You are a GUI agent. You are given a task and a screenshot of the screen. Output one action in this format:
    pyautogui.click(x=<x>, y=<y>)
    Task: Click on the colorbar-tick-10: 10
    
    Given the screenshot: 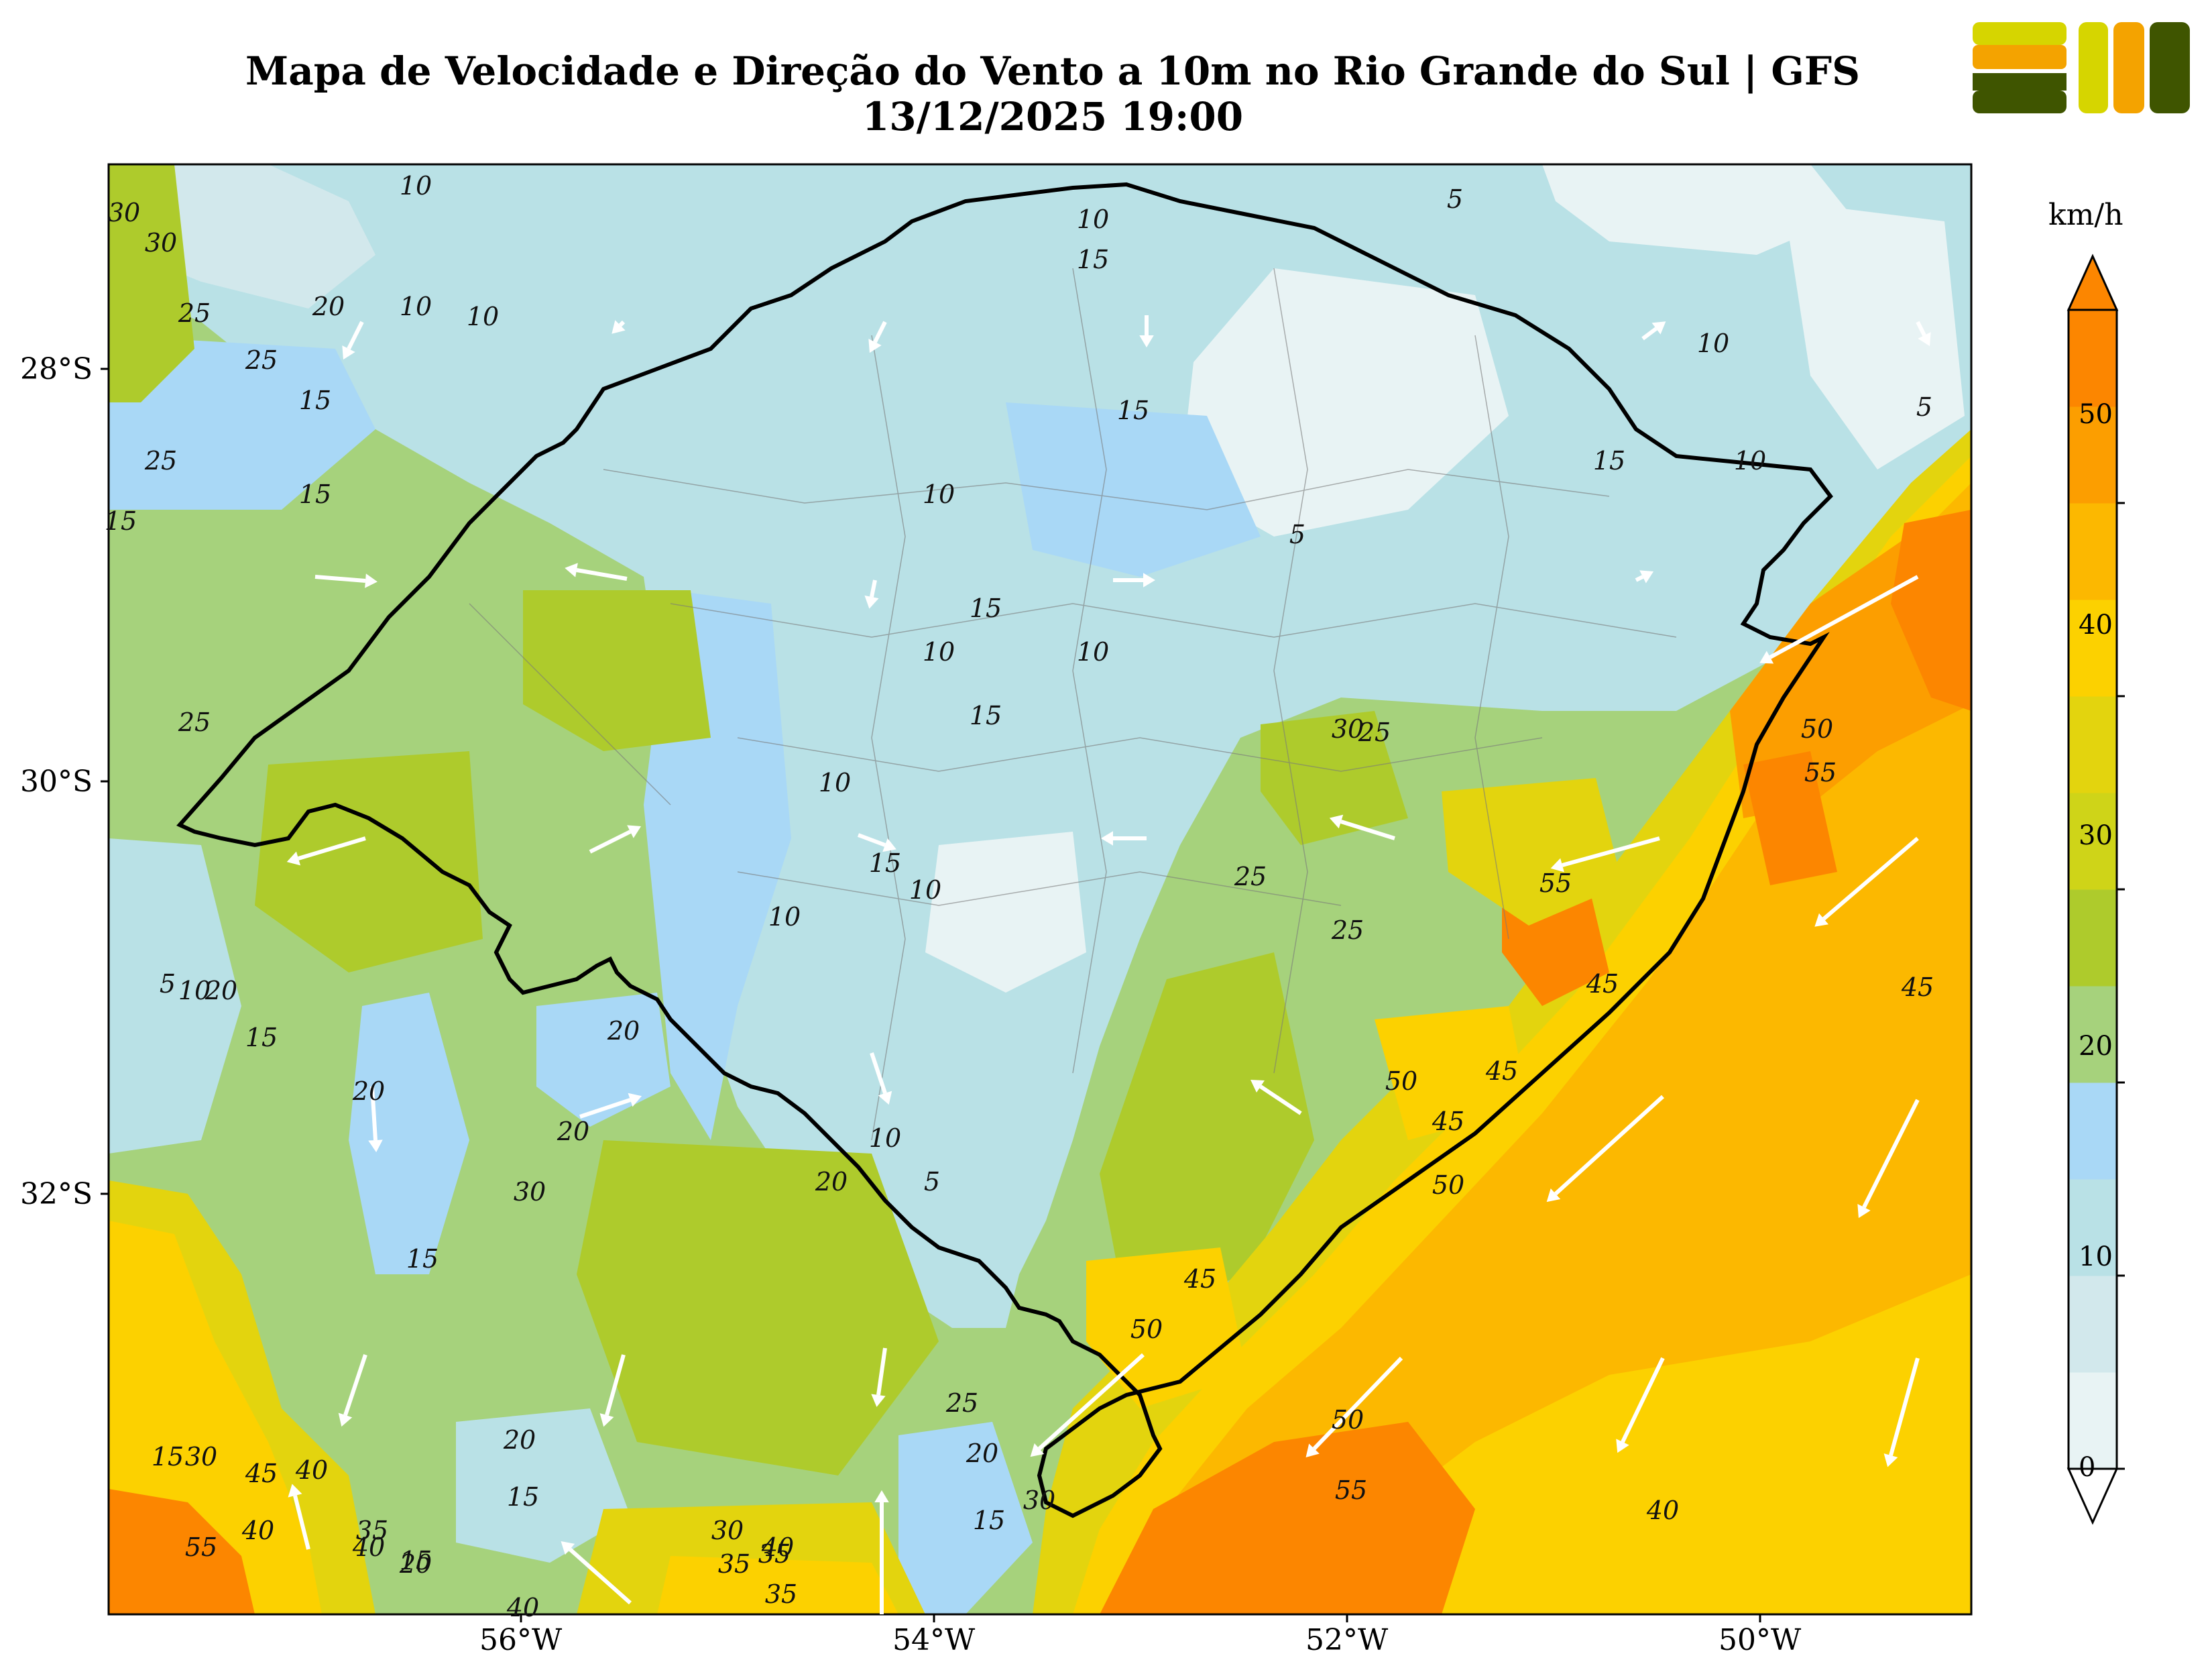 What is the action you would take?
    pyautogui.click(x=2096, y=1256)
    